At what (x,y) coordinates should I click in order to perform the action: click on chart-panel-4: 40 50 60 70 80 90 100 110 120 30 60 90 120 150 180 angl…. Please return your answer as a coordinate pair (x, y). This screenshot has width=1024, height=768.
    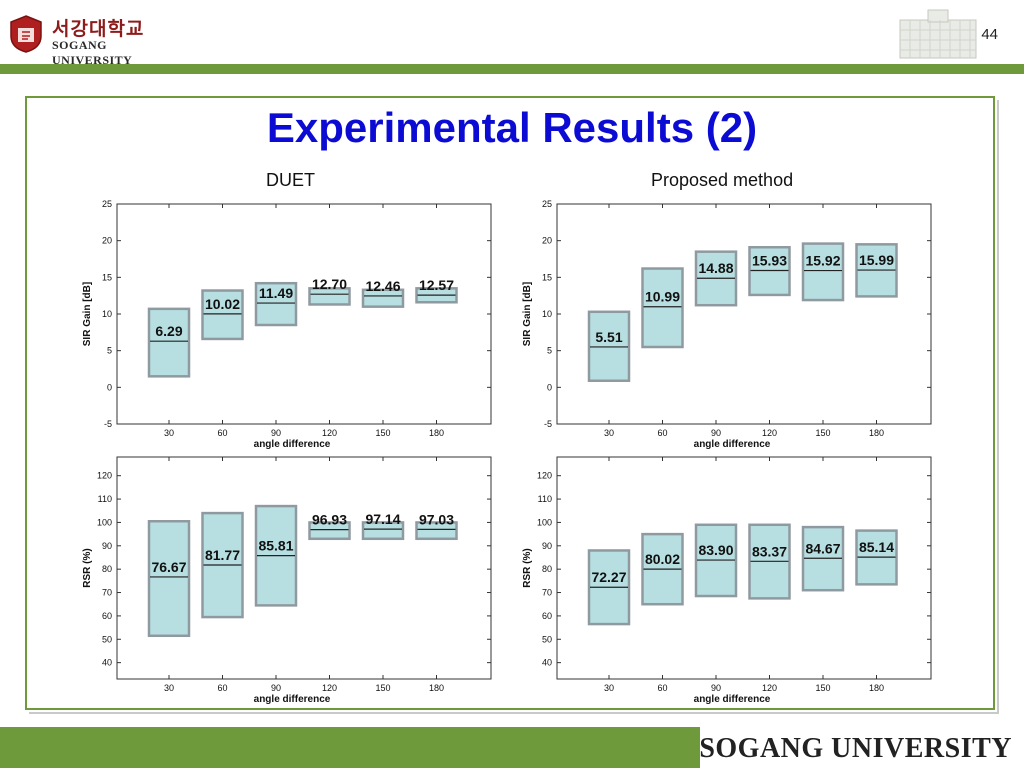
    Looking at the image, I should click on (727, 580).